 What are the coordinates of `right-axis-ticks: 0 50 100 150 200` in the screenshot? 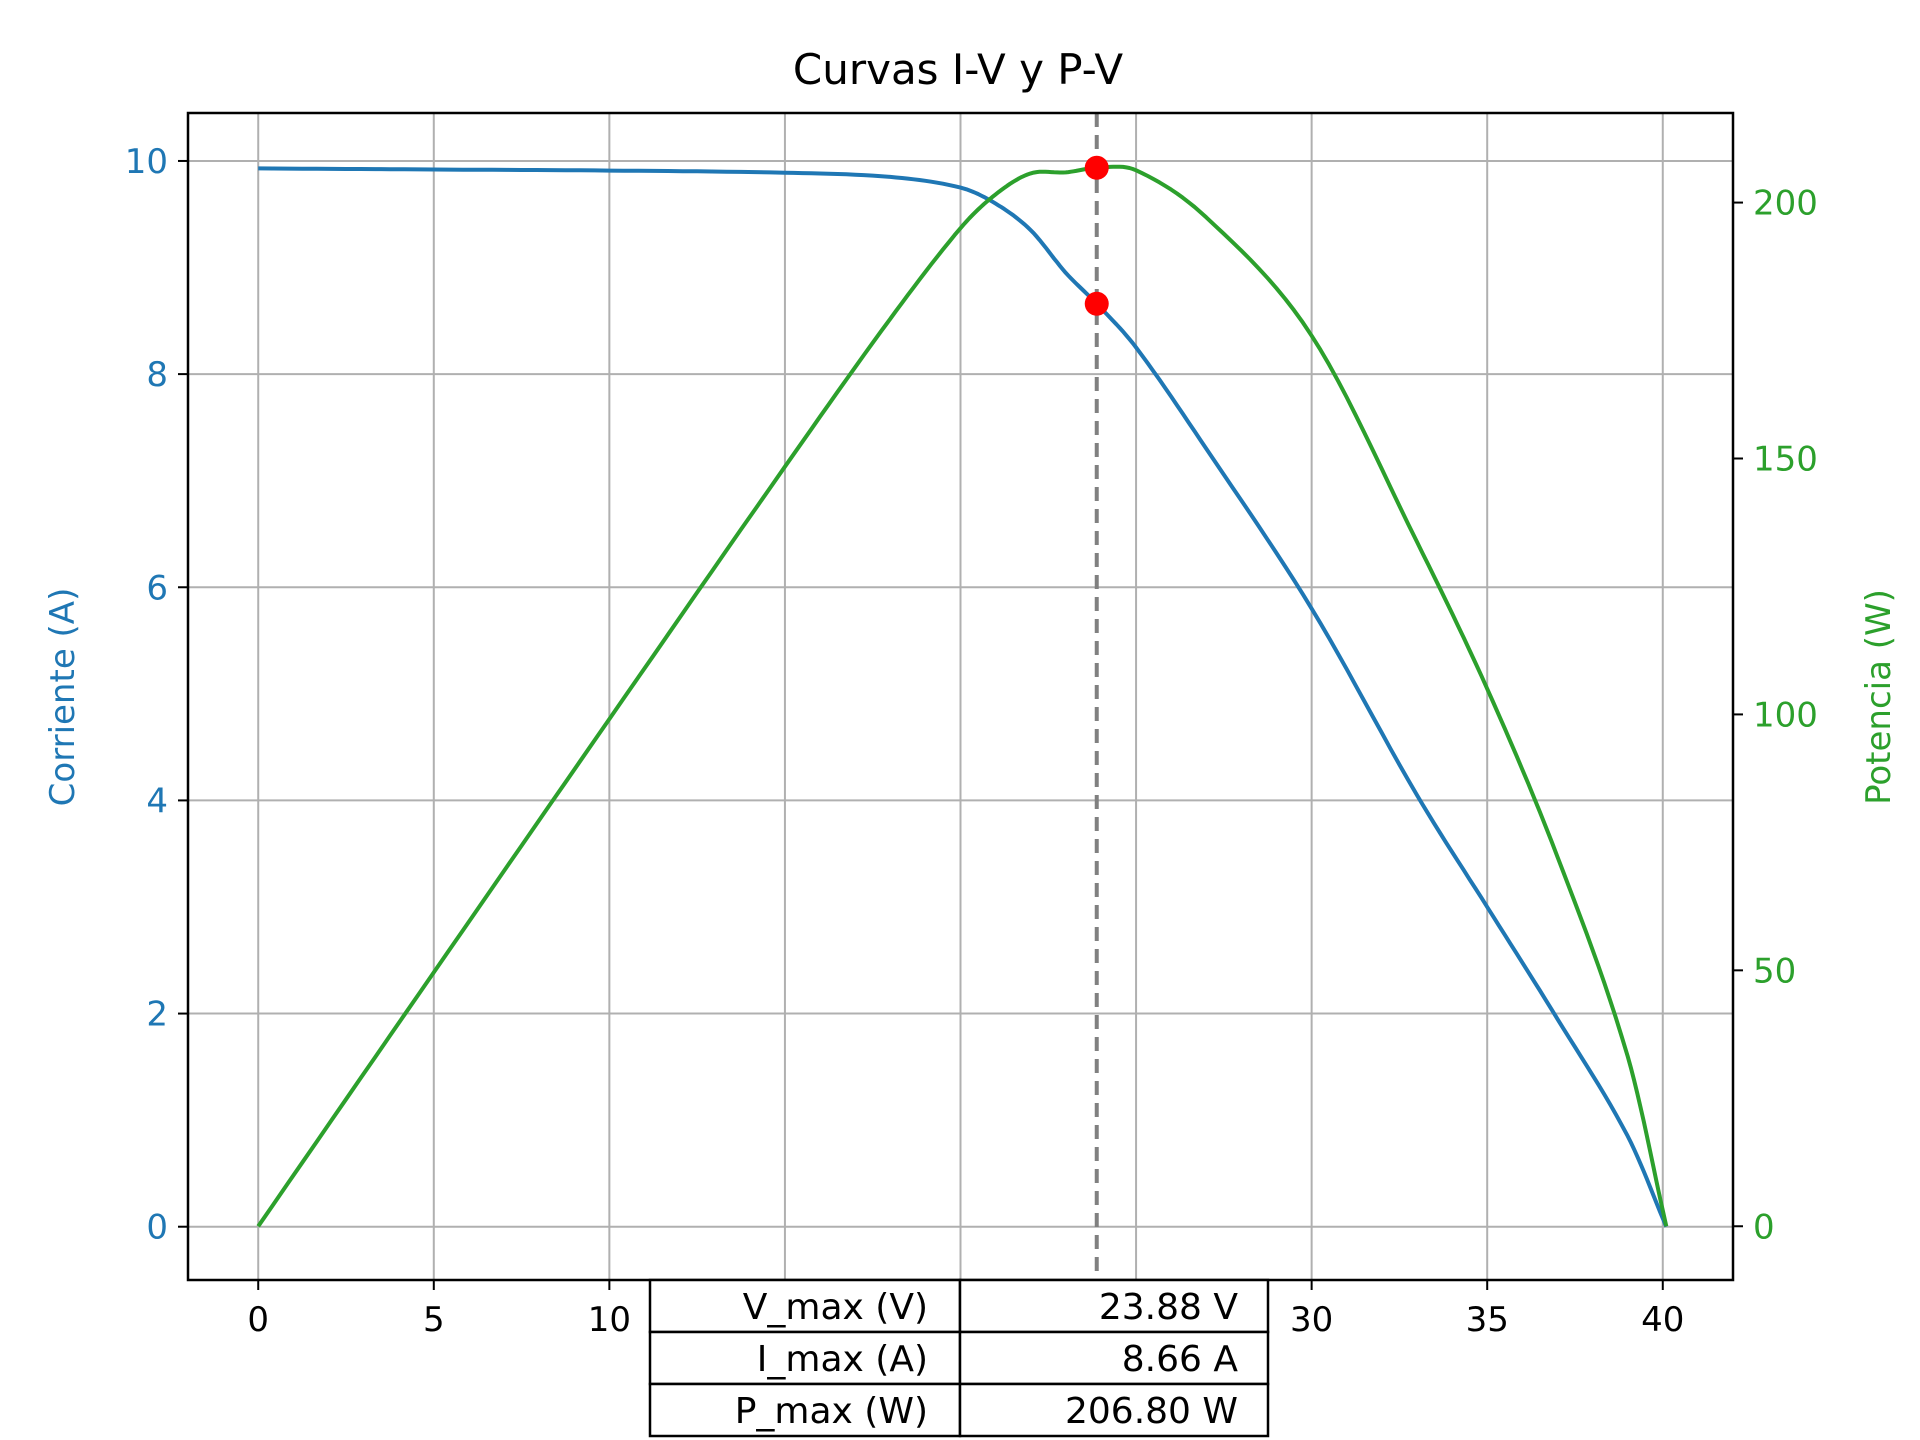 It's located at (1775, 715).